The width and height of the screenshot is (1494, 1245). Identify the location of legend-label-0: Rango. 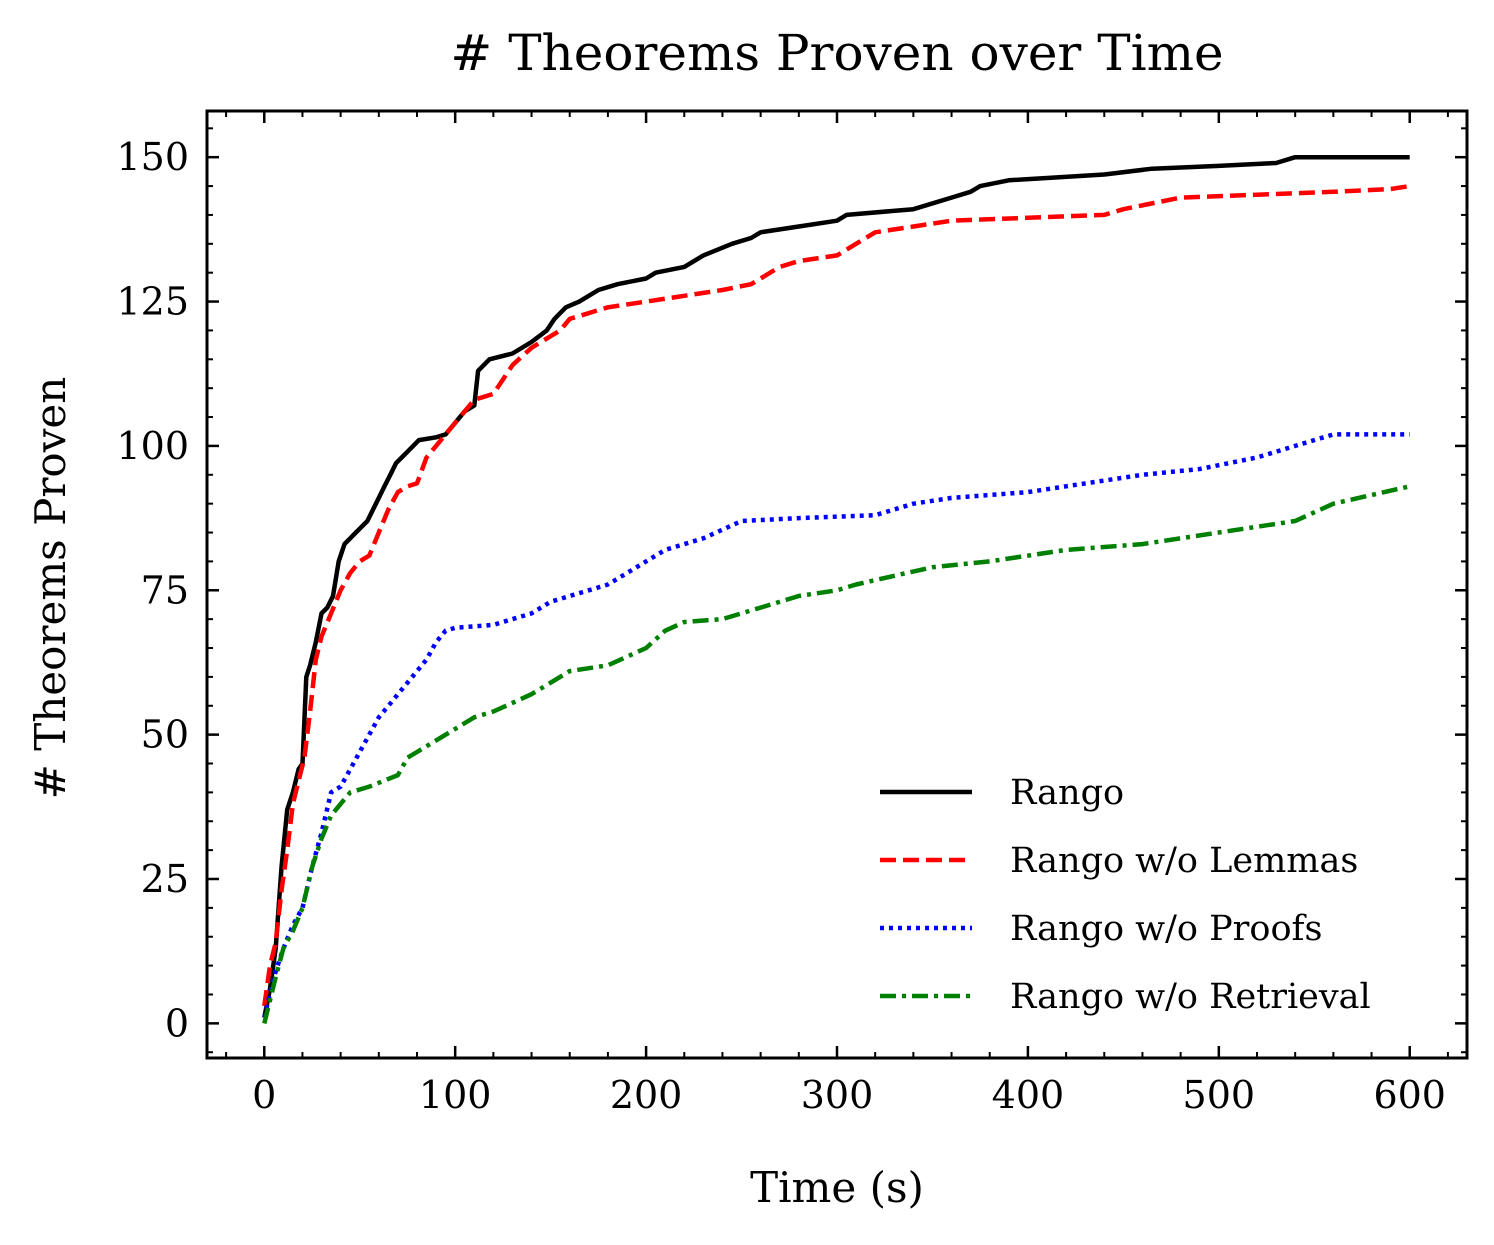
(1067, 793).